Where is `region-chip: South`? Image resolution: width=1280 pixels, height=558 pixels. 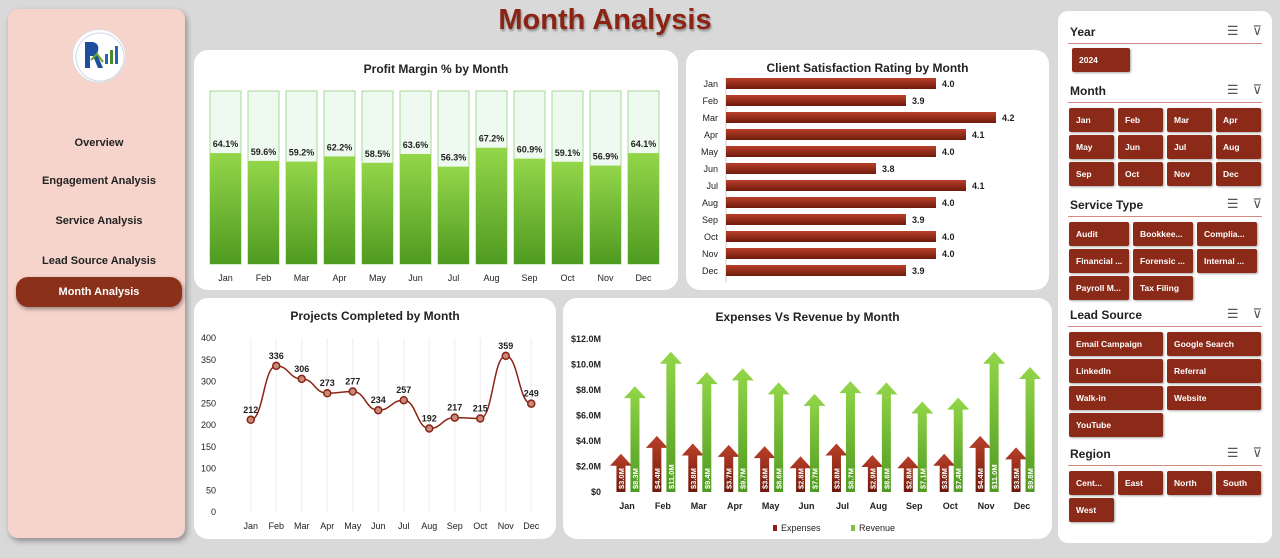
region-chip: South is located at coordinates (1238, 483).